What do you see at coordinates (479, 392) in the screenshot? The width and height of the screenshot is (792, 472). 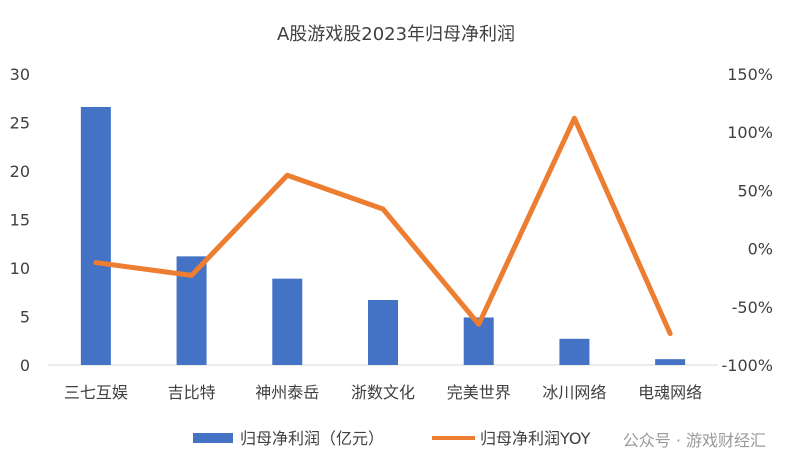 I see `category-label: 完美世界` at bounding box center [479, 392].